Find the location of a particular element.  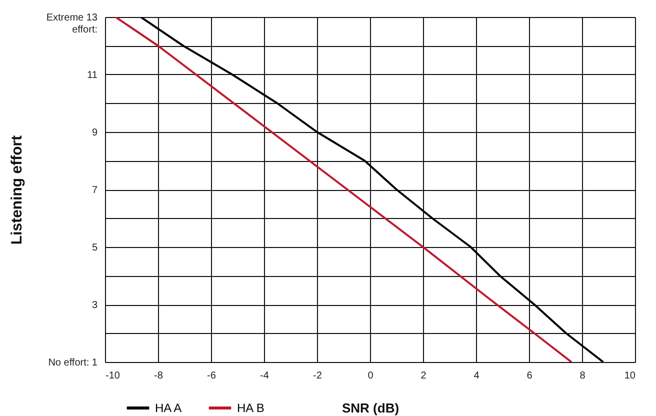

x-tick-label: 0 is located at coordinates (371, 376).